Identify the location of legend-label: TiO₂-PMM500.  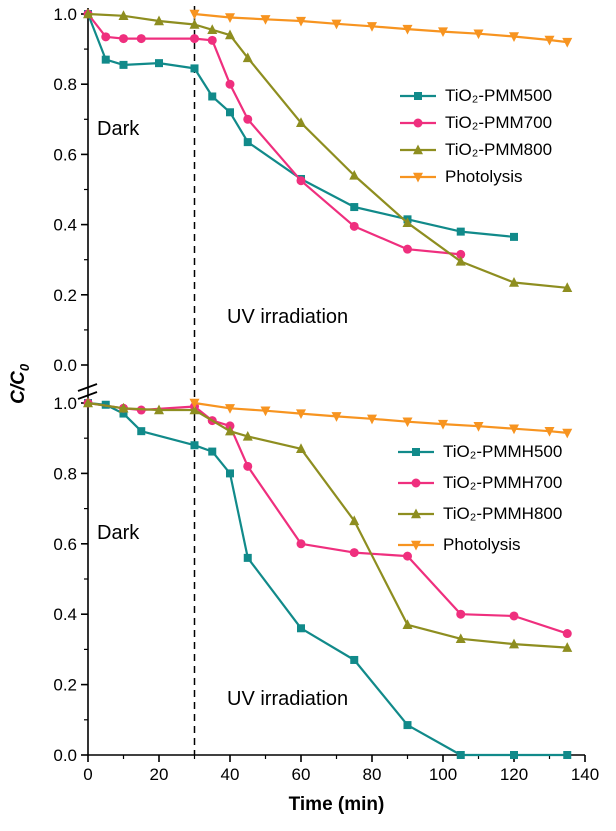
(499, 95).